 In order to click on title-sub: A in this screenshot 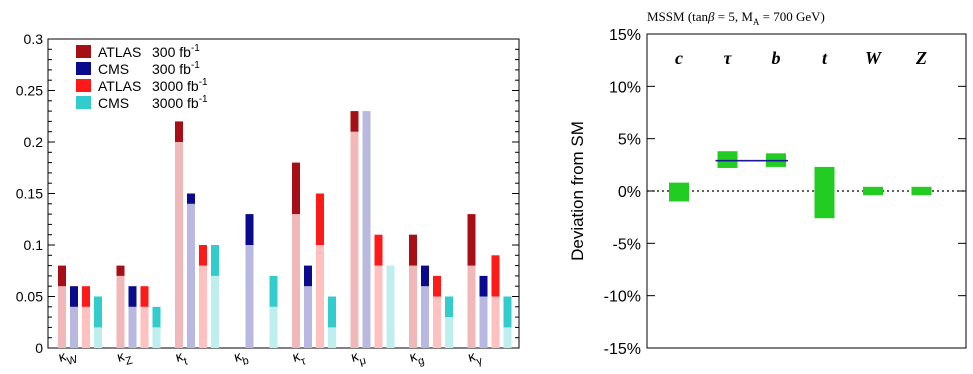, I will do `click(756, 22)`.